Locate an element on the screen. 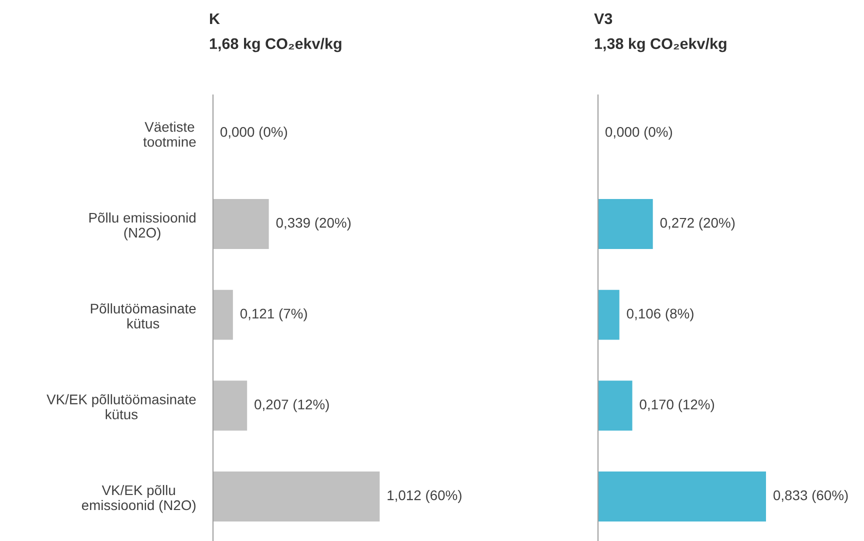 Image resolution: width=864 pixels, height=541 pixels. chart-title: K is located at coordinates (215, 18).